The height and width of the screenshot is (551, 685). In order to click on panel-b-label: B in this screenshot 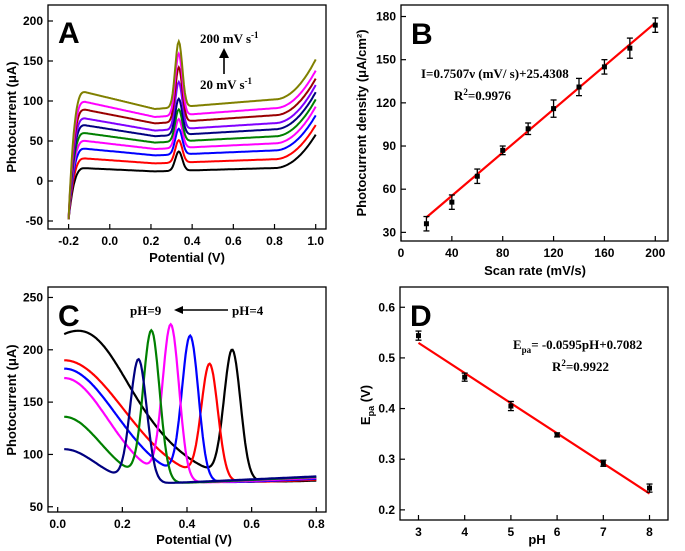, I will do `click(422, 34)`.